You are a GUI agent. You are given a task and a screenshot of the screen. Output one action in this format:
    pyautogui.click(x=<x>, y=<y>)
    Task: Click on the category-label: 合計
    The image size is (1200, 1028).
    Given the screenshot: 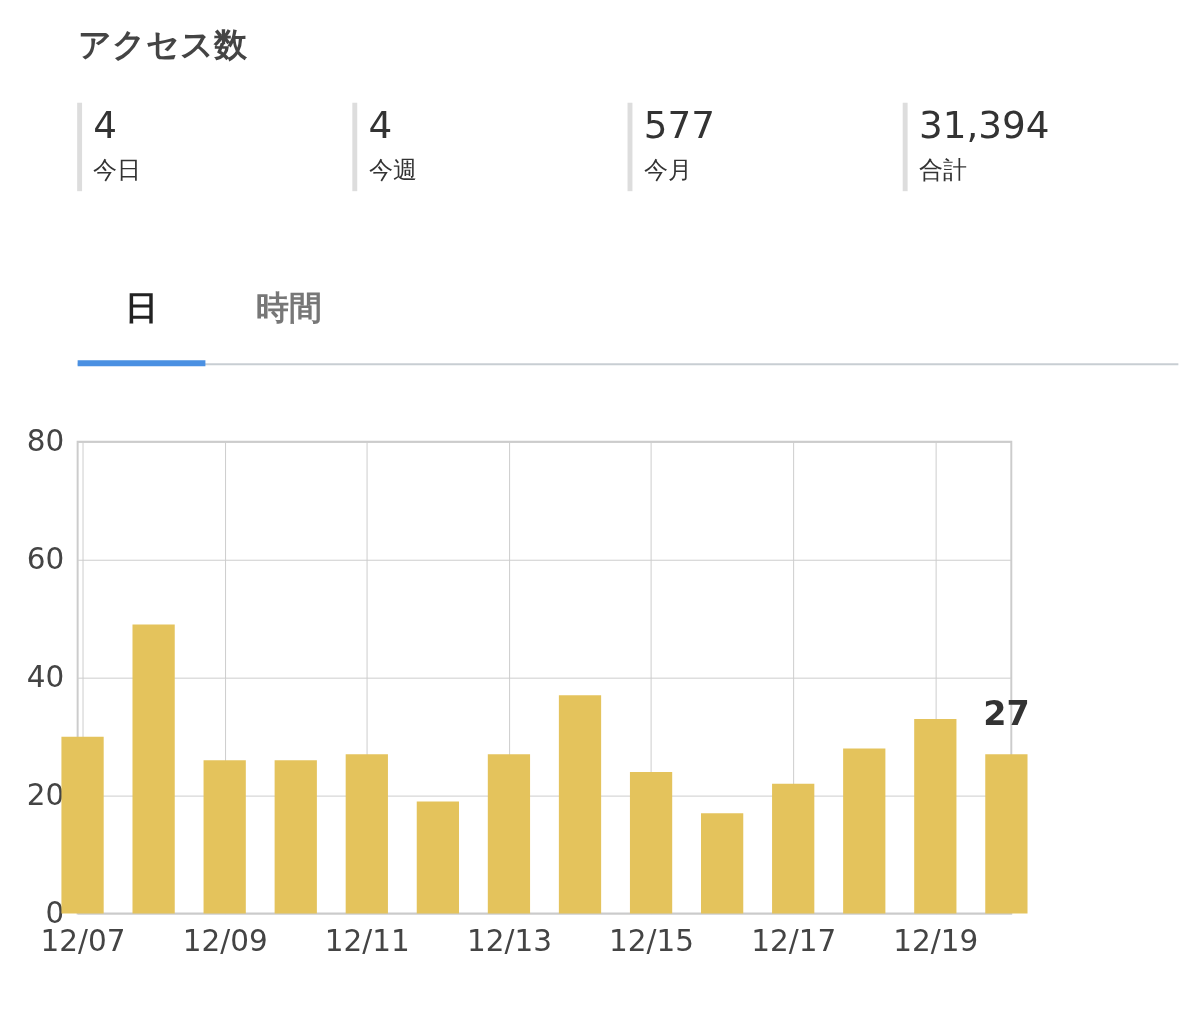 What is the action you would take?
    pyautogui.click(x=942, y=170)
    